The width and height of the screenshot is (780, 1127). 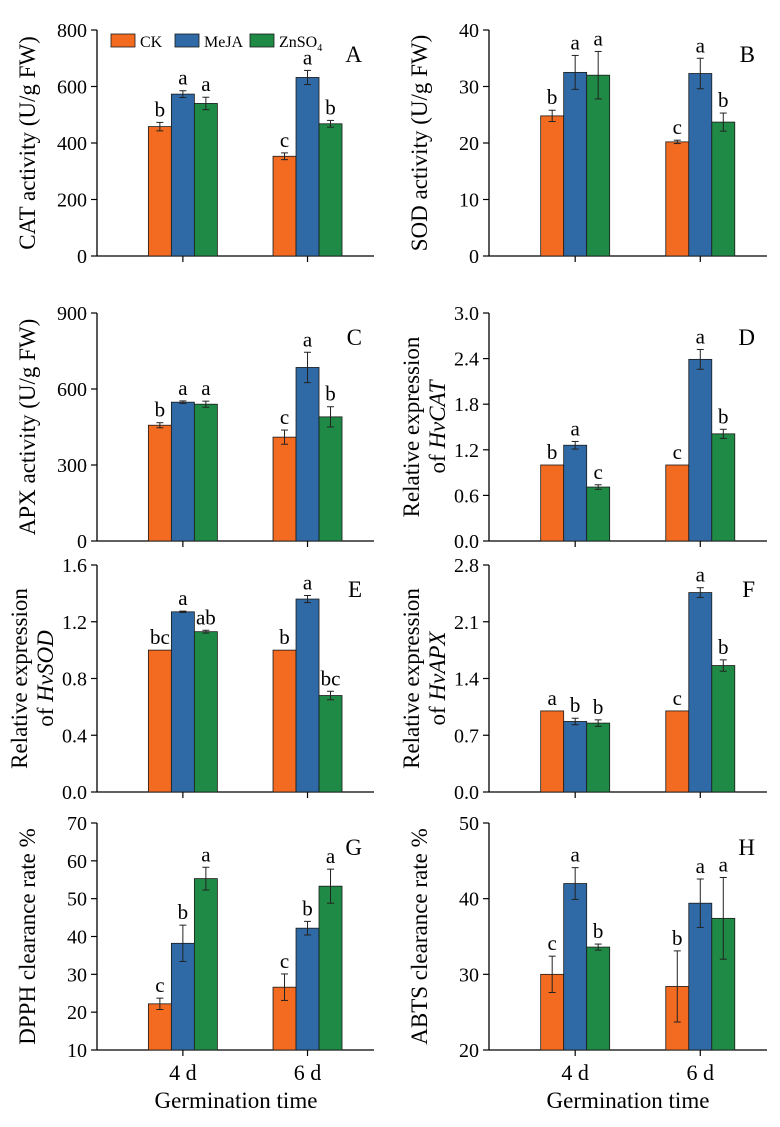 I want to click on y-tick-label: 800, so click(x=72, y=31).